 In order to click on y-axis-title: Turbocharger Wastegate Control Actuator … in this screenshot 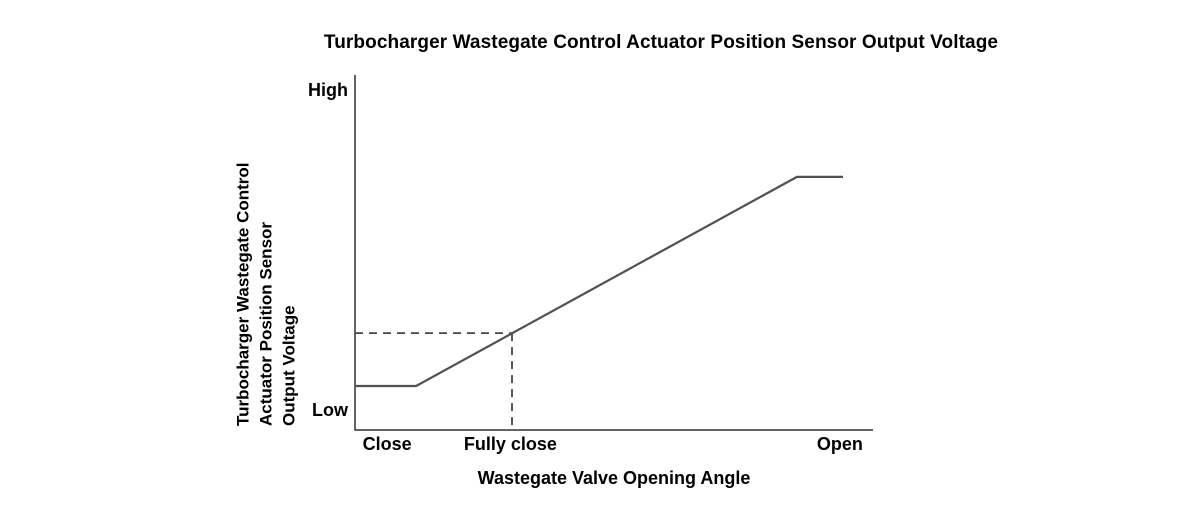, I will do `click(266, 270)`.